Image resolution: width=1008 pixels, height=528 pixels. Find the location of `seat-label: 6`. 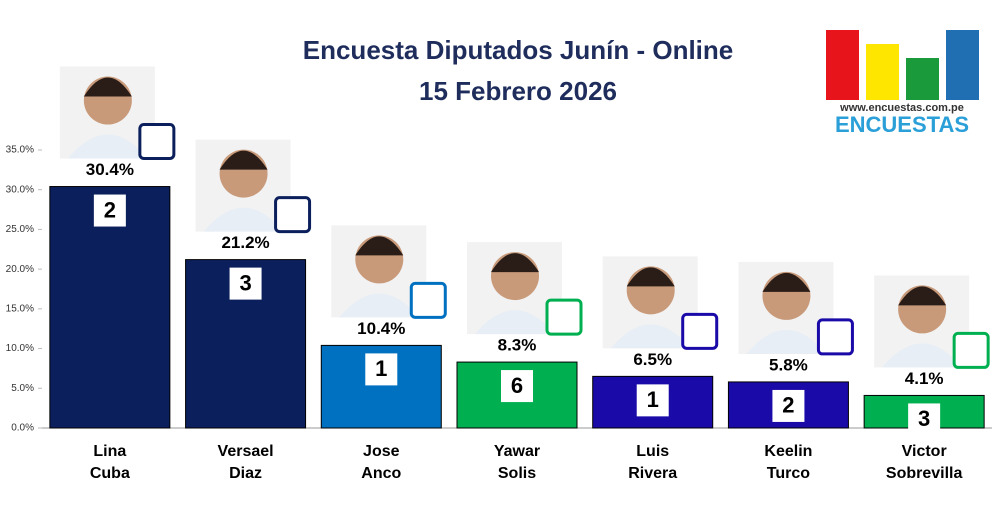

seat-label: 6 is located at coordinates (517, 385).